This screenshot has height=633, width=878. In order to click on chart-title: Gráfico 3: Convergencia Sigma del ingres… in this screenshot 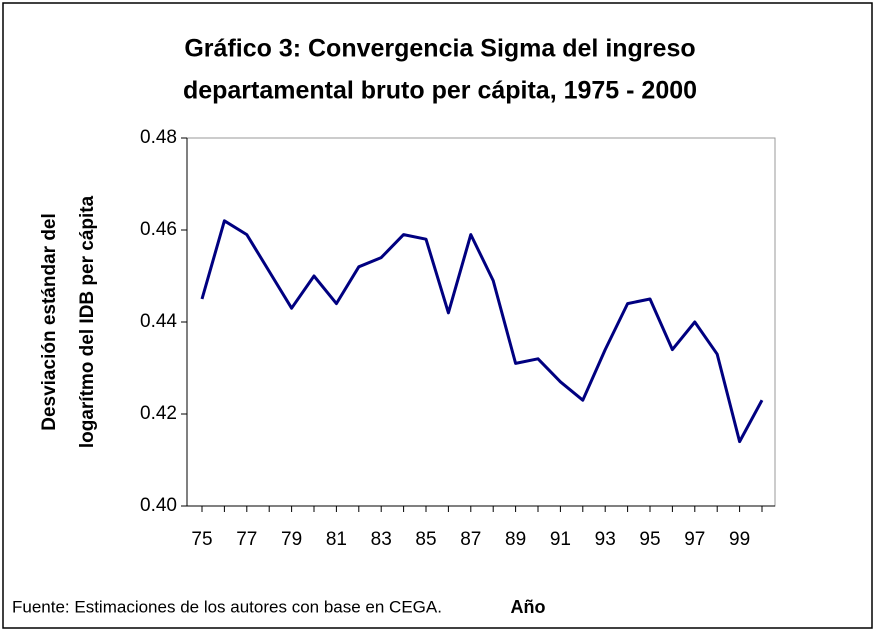, I will do `click(439, 49)`.